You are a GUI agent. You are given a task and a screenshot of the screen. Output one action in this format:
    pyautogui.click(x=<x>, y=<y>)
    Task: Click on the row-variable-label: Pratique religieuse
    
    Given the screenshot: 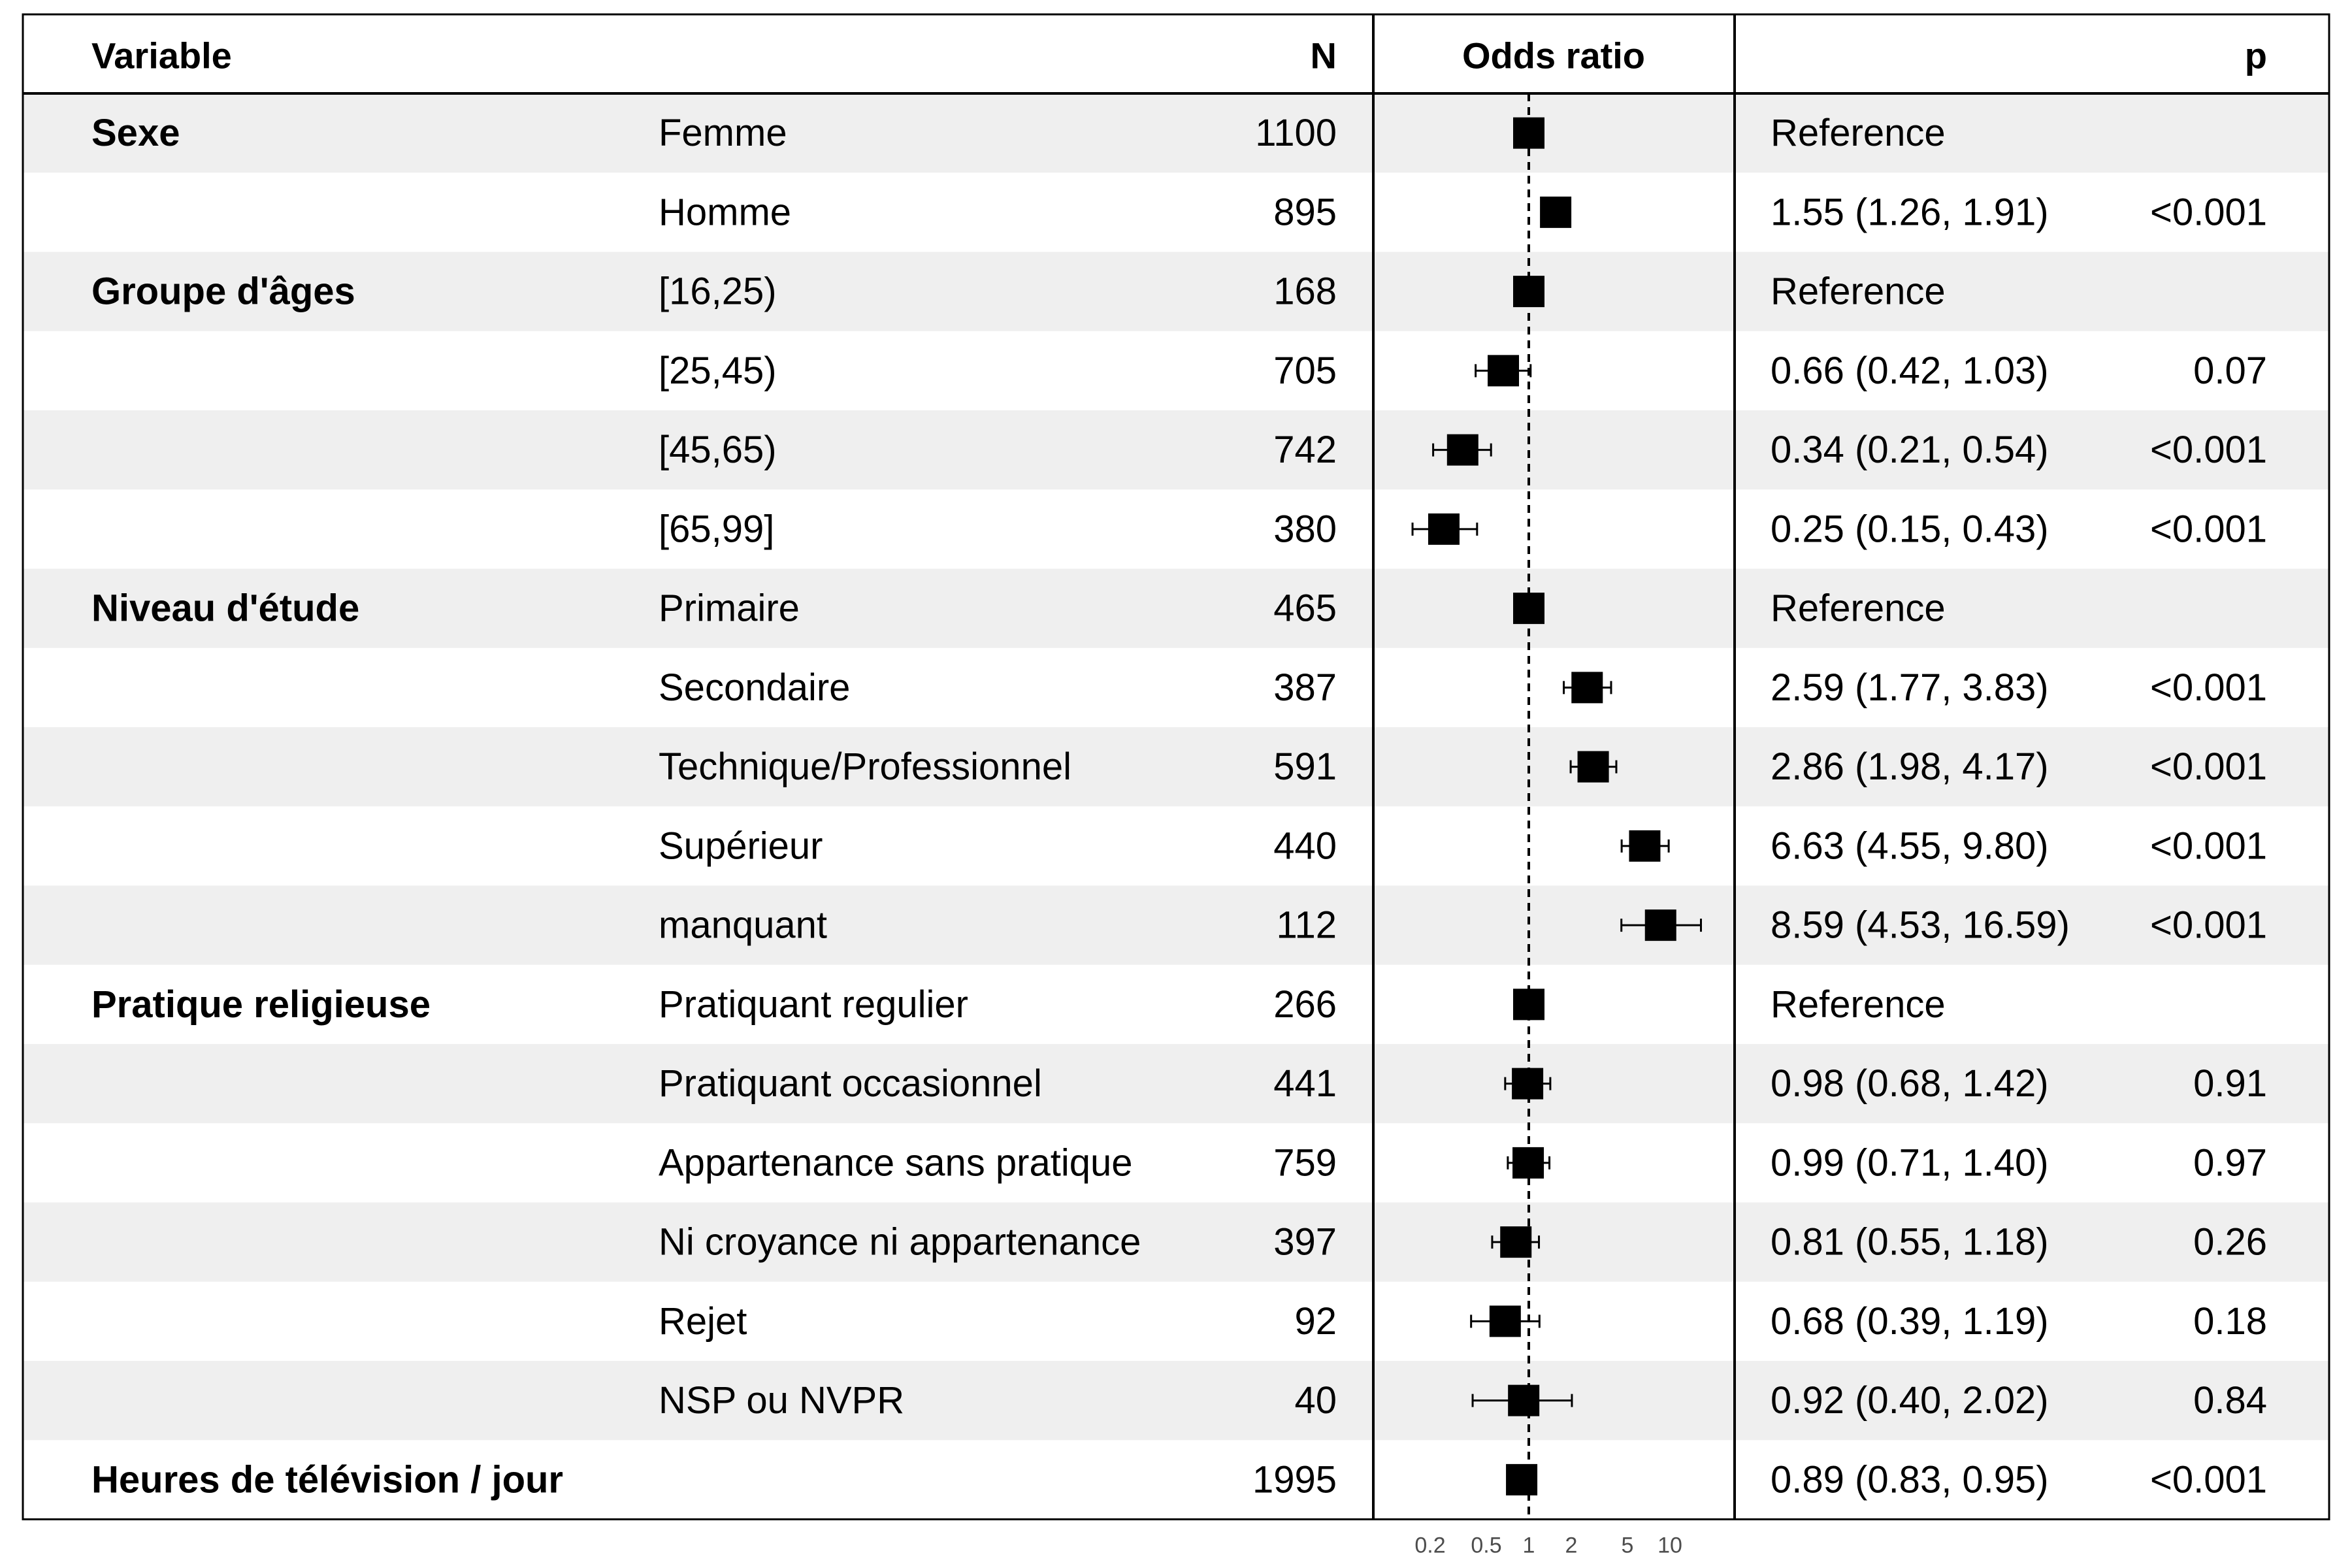 What is the action you would take?
    pyautogui.click(x=261, y=1004)
    